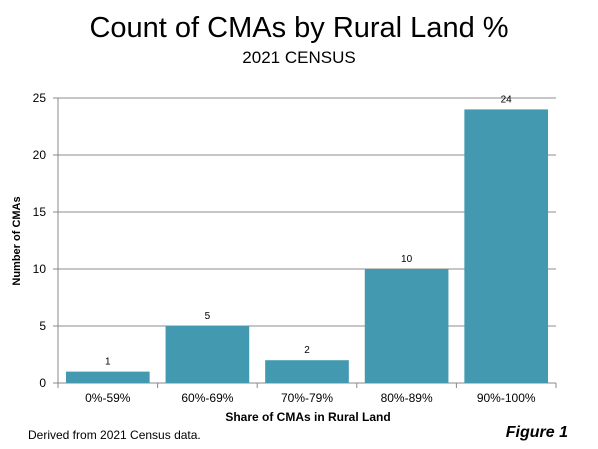 Image resolution: width=598 pixels, height=449 pixels. I want to click on chart-title: Count of CMAs by Rural Land %, so click(299, 28).